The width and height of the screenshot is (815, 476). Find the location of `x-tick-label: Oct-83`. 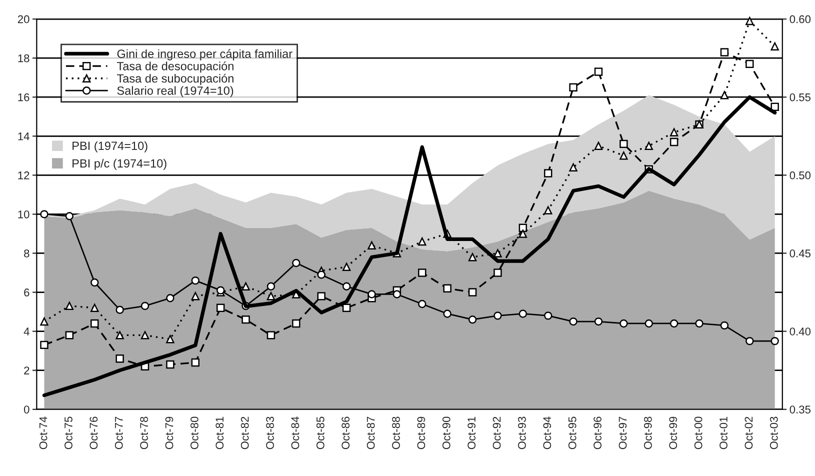

x-tick-label: Oct-83 is located at coordinates (270, 433).